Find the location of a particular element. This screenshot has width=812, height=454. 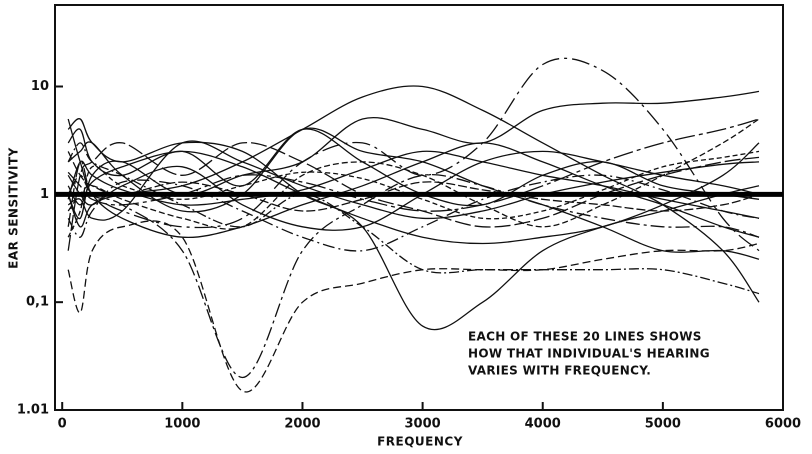

x-tick-label: 6000 is located at coordinates (783, 424).